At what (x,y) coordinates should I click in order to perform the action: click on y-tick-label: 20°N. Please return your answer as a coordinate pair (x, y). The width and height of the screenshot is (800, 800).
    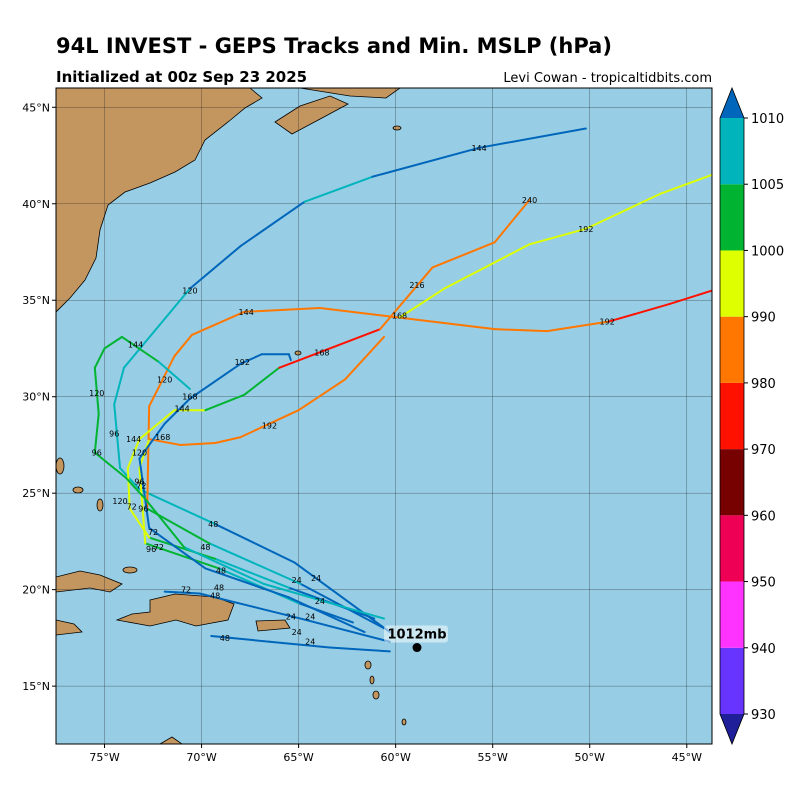
    Looking at the image, I should click on (36, 590).